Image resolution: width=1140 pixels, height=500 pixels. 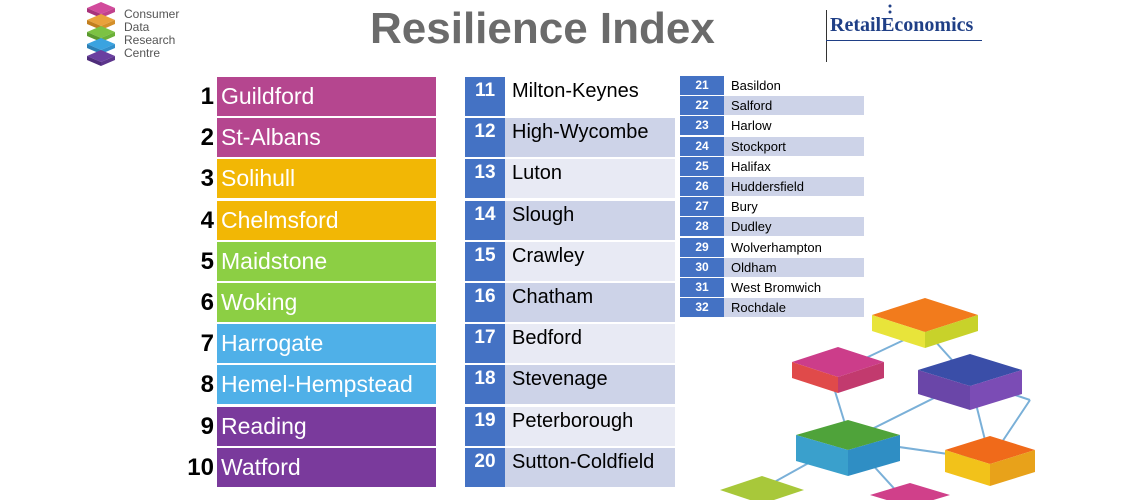 I want to click on town-name: Oldham, so click(x=754, y=267).